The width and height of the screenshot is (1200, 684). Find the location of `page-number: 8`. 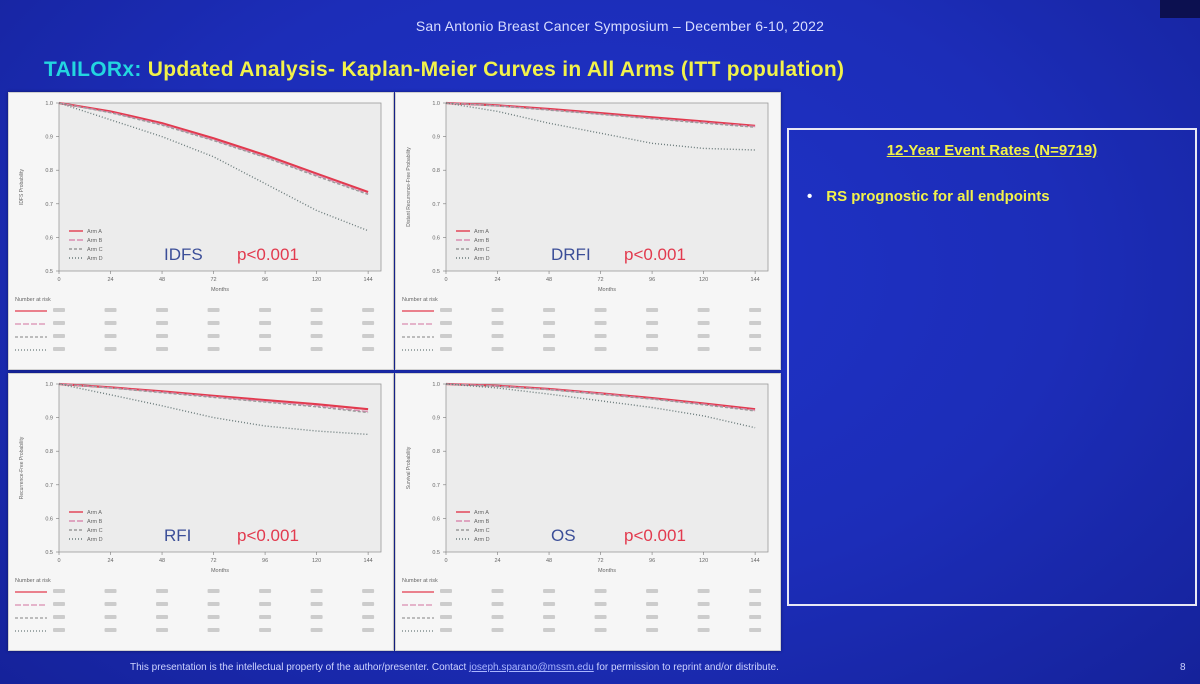

page-number: 8 is located at coordinates (1183, 667).